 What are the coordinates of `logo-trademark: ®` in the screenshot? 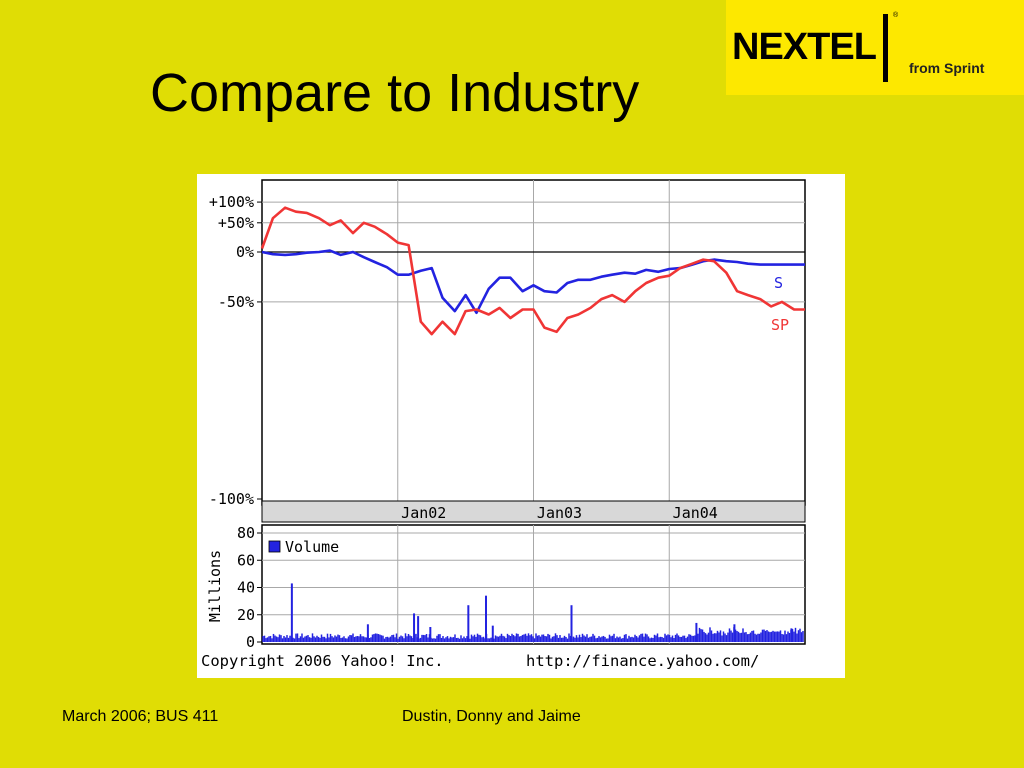 It's located at (896, 15).